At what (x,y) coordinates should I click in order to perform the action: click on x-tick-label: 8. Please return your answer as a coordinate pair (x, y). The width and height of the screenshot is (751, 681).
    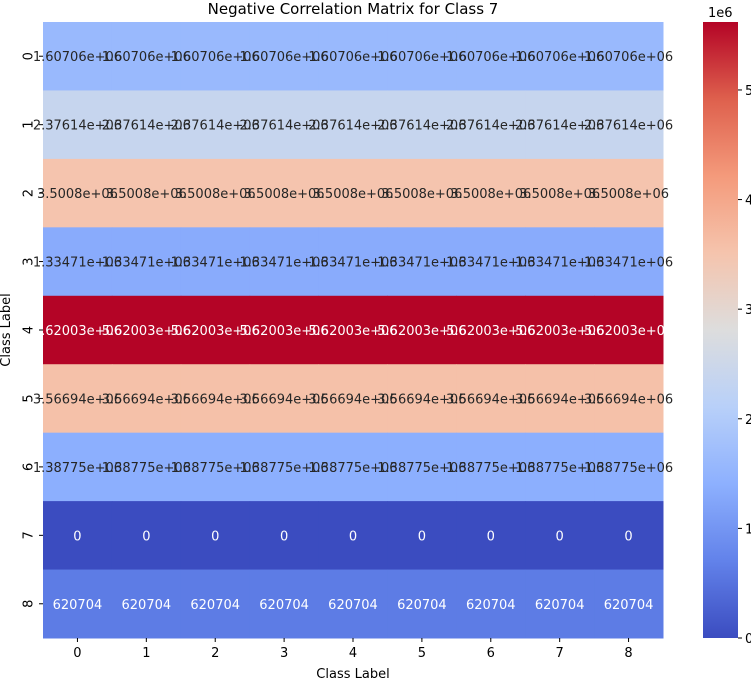
    Looking at the image, I should click on (628, 653).